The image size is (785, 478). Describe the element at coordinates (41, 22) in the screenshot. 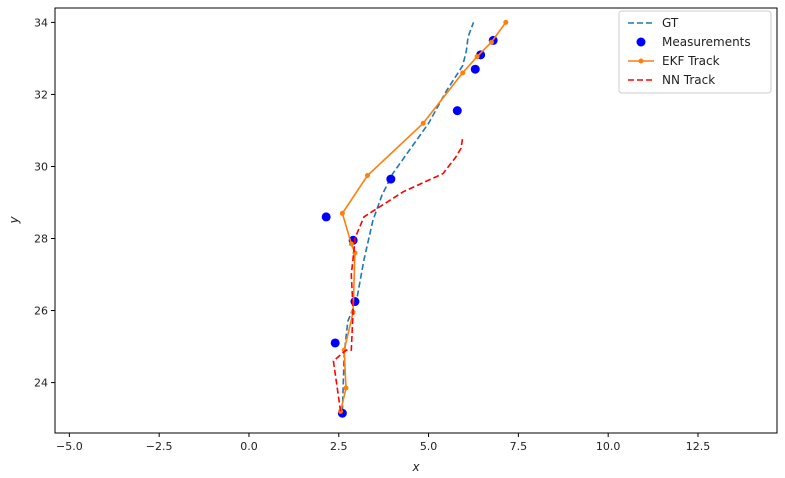

I see `y-tick-label: 34` at that location.